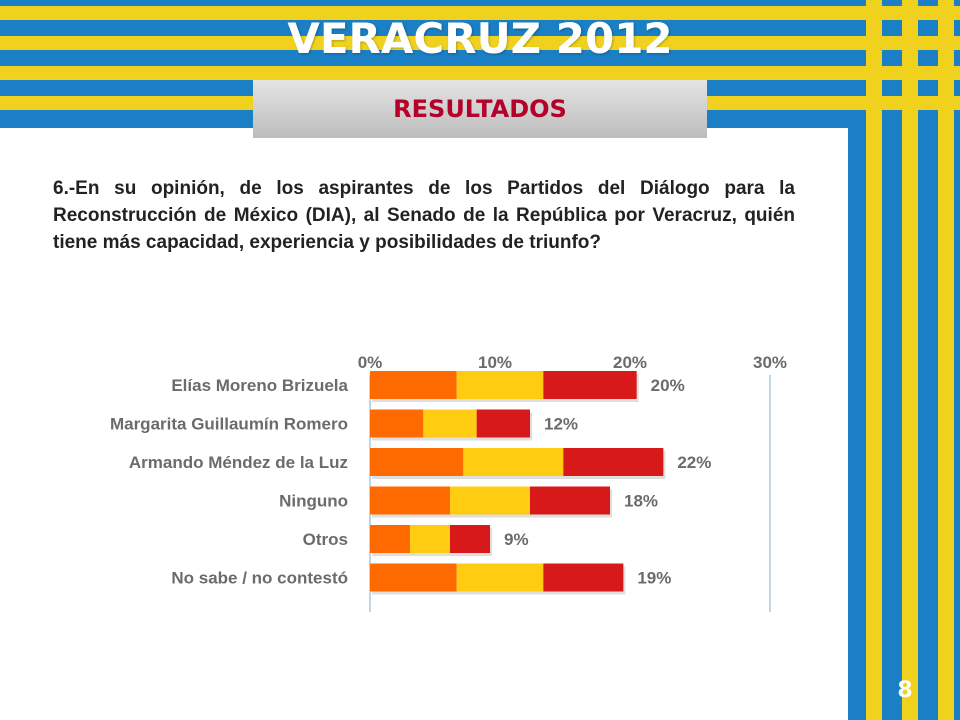  Describe the element at coordinates (325, 539) in the screenshot. I see `category-label: Otros` at that location.